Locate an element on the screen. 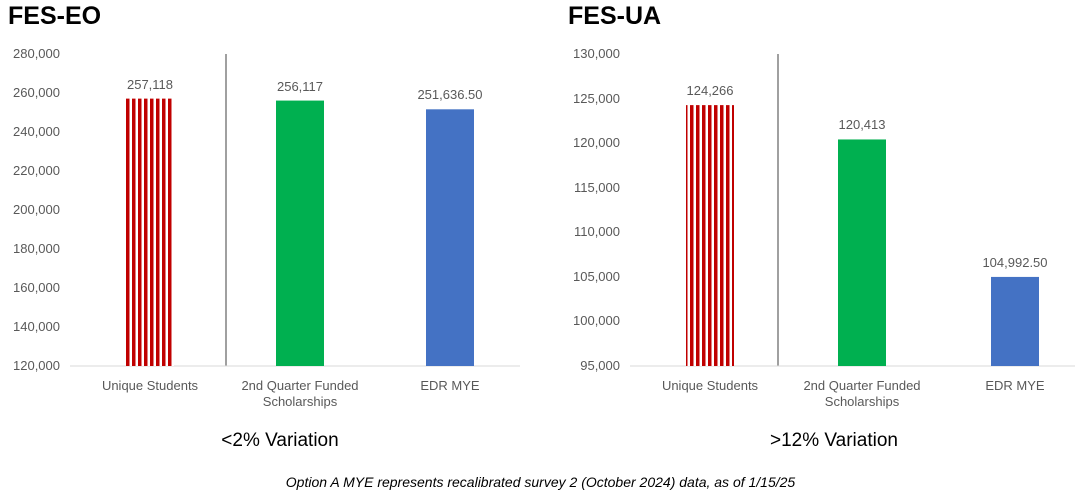  data-label: 257,118 is located at coordinates (150, 84).